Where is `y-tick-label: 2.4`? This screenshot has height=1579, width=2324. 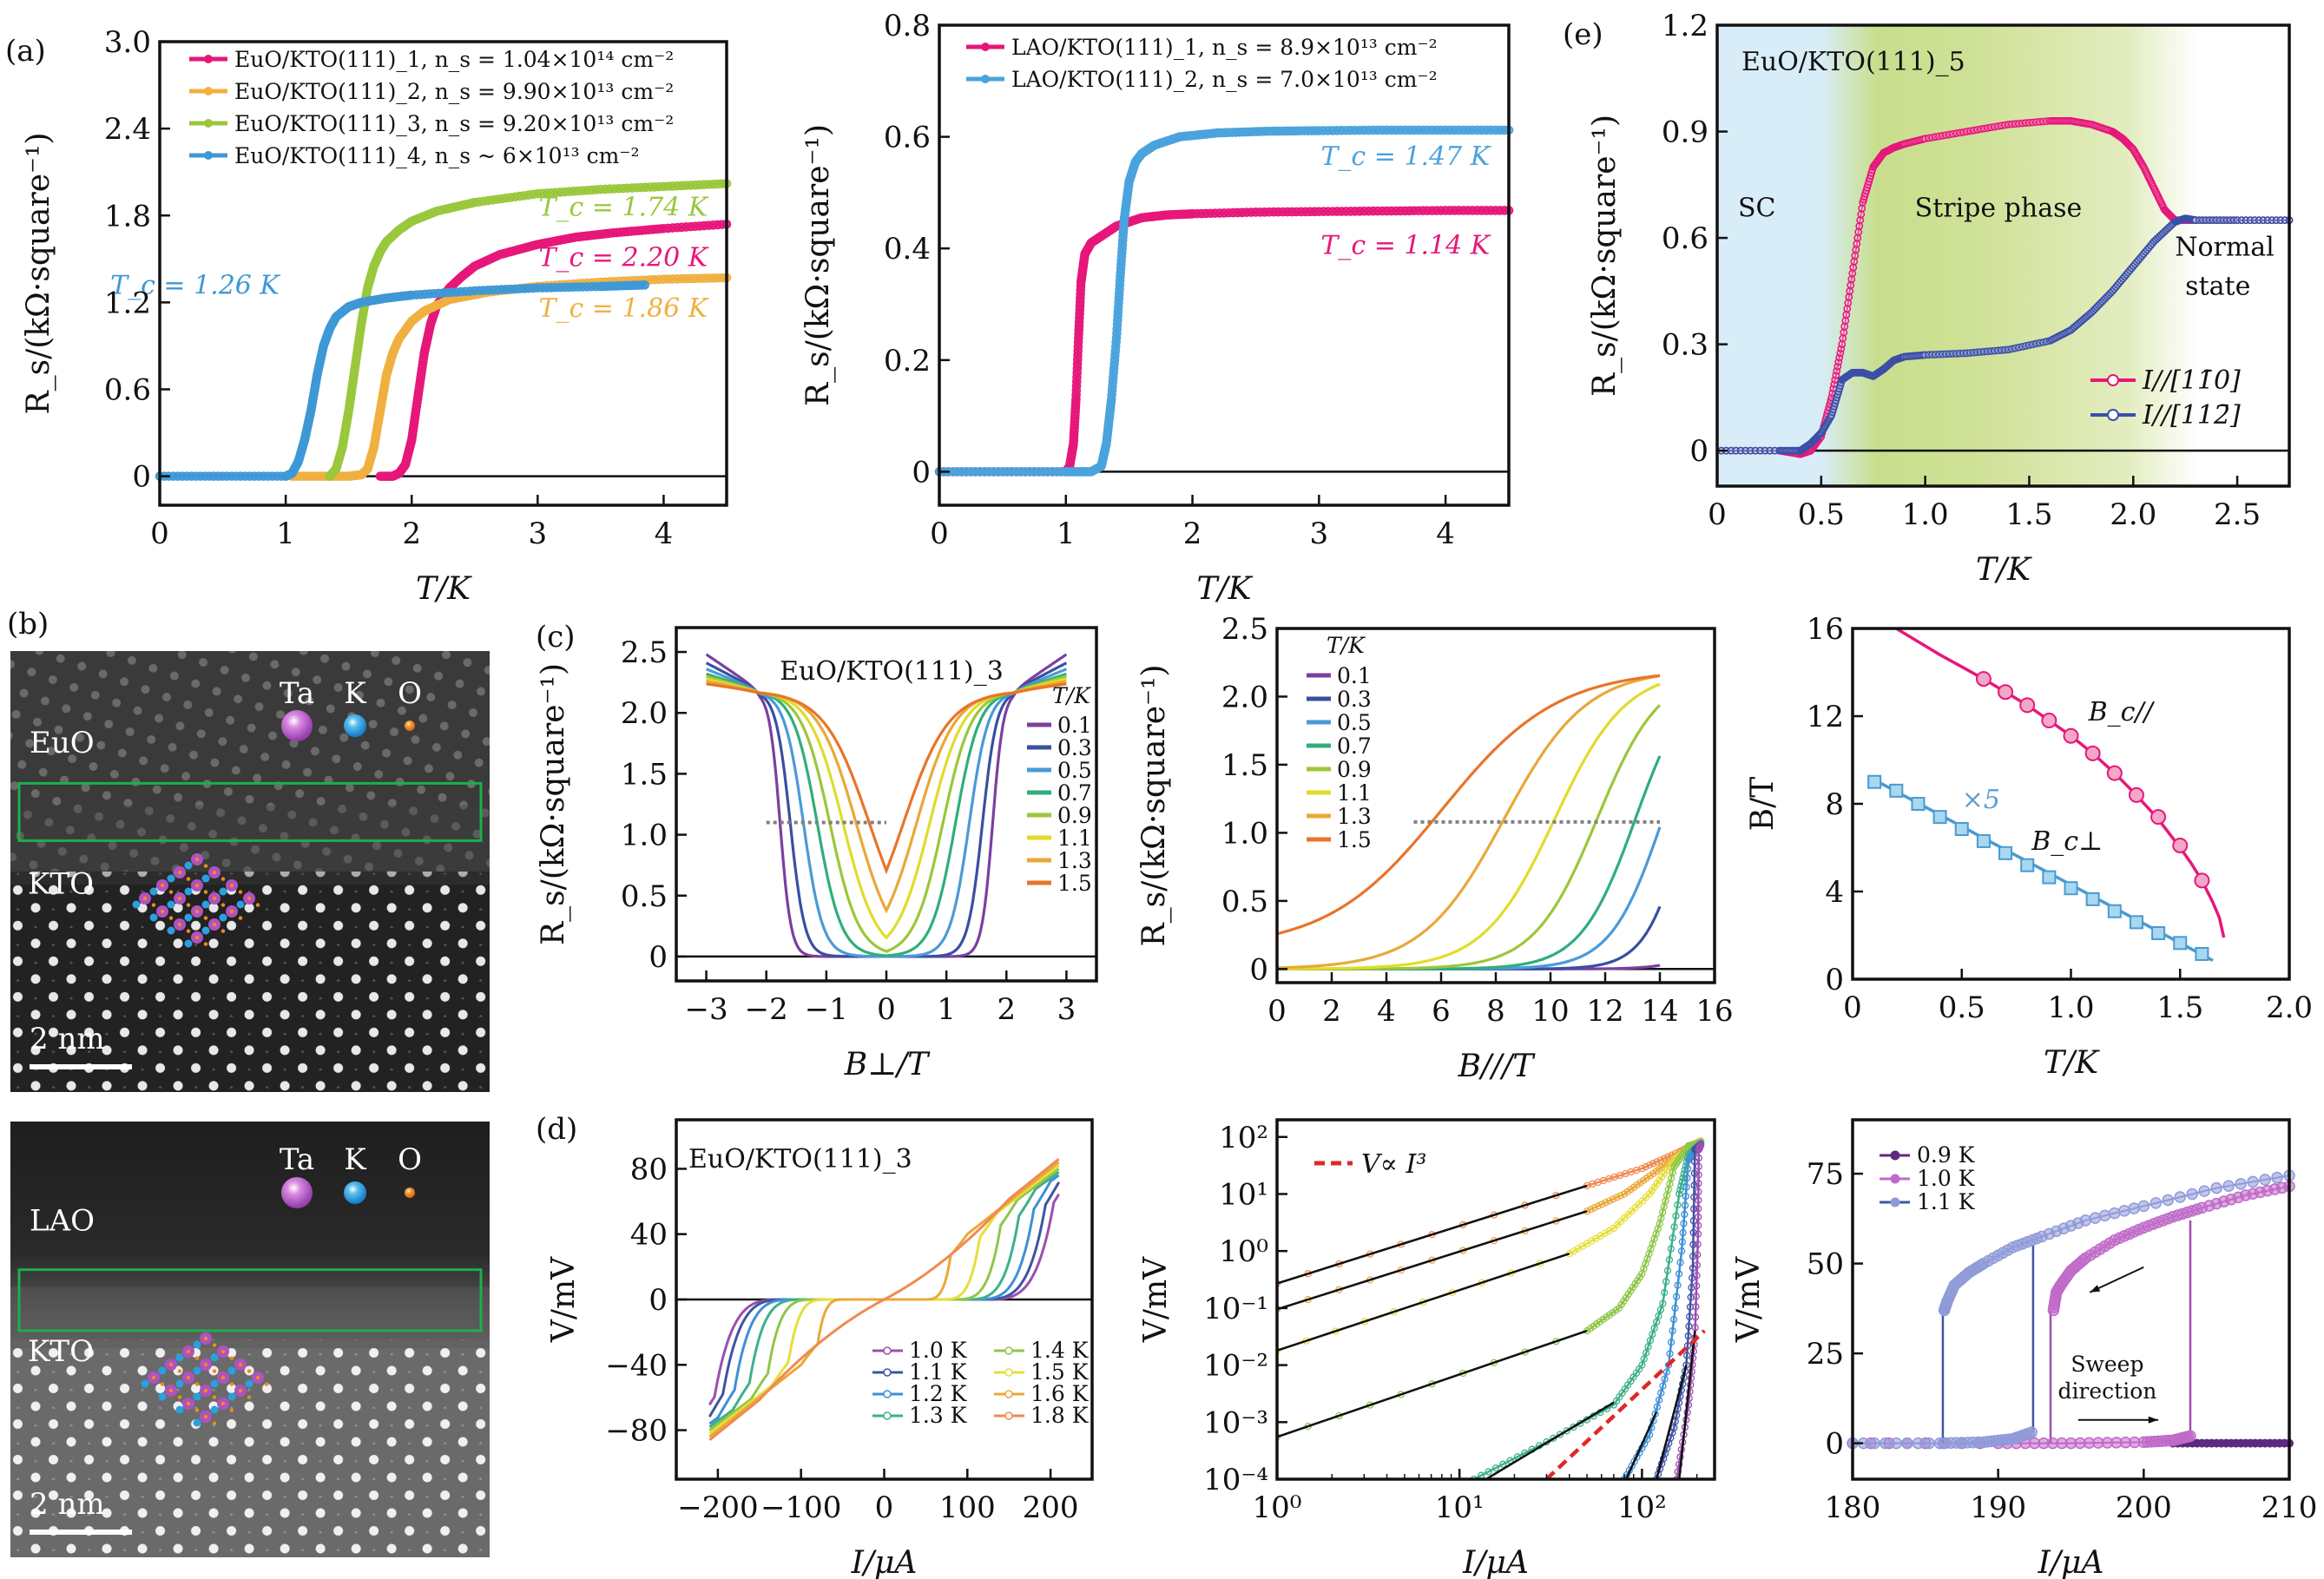
y-tick-label: 2.4 is located at coordinates (128, 129).